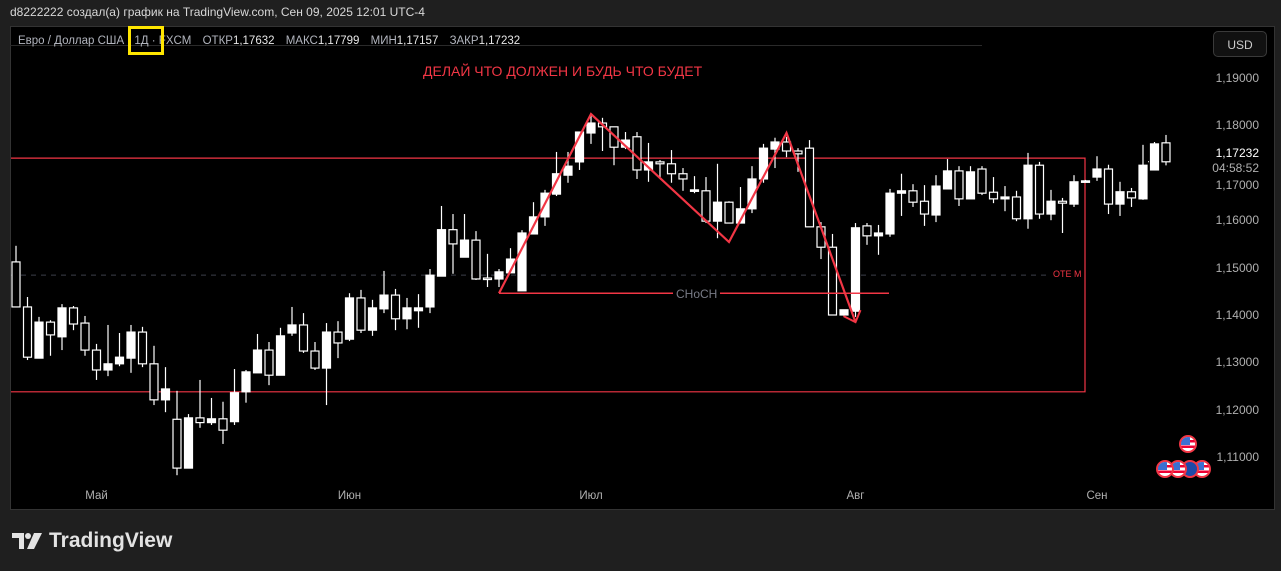 The height and width of the screenshot is (571, 1281). Describe the element at coordinates (1237, 125) in the screenshot. I see `price-tick-label: 1,18000` at that location.